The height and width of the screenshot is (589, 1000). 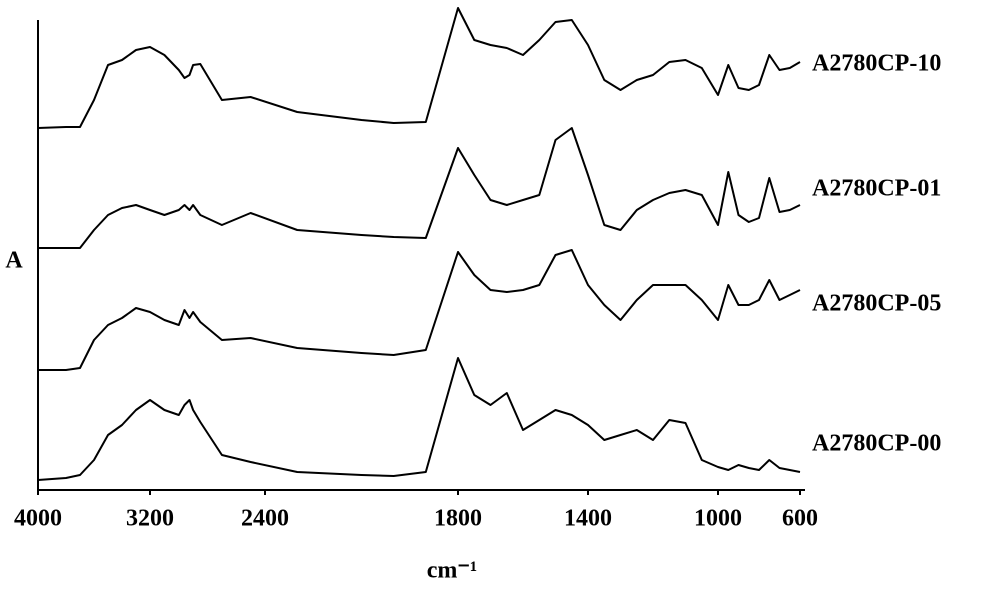 I want to click on x-tick-label: 1800, so click(x=458, y=519).